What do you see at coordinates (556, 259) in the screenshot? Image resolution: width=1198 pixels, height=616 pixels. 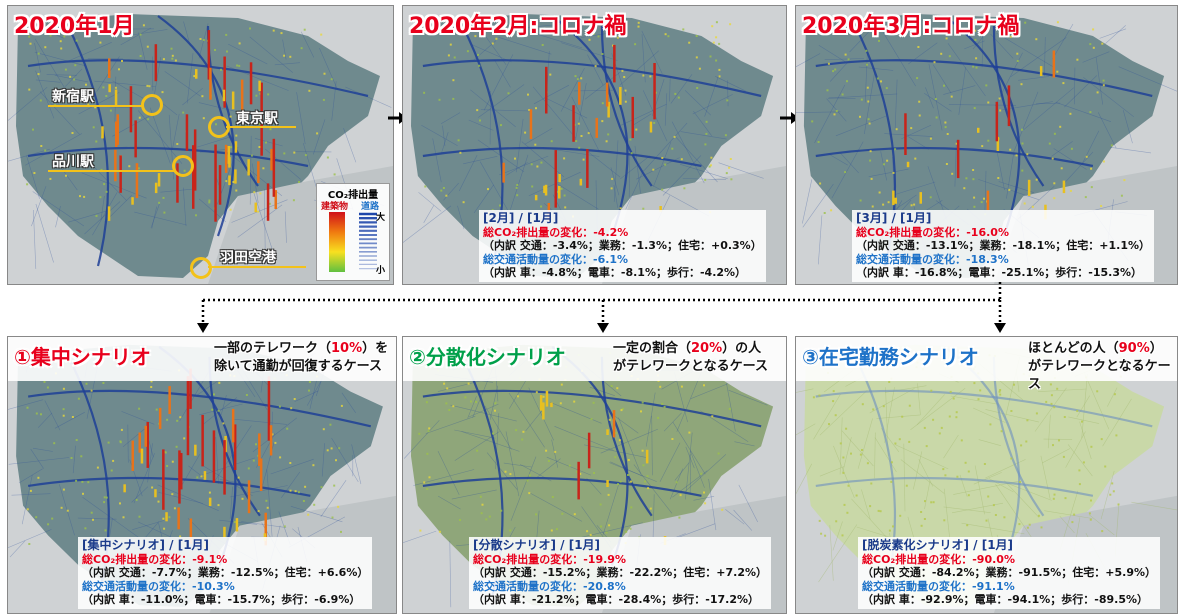 I see `traffic-change: 総交通活動量の変化：-6.1%` at bounding box center [556, 259].